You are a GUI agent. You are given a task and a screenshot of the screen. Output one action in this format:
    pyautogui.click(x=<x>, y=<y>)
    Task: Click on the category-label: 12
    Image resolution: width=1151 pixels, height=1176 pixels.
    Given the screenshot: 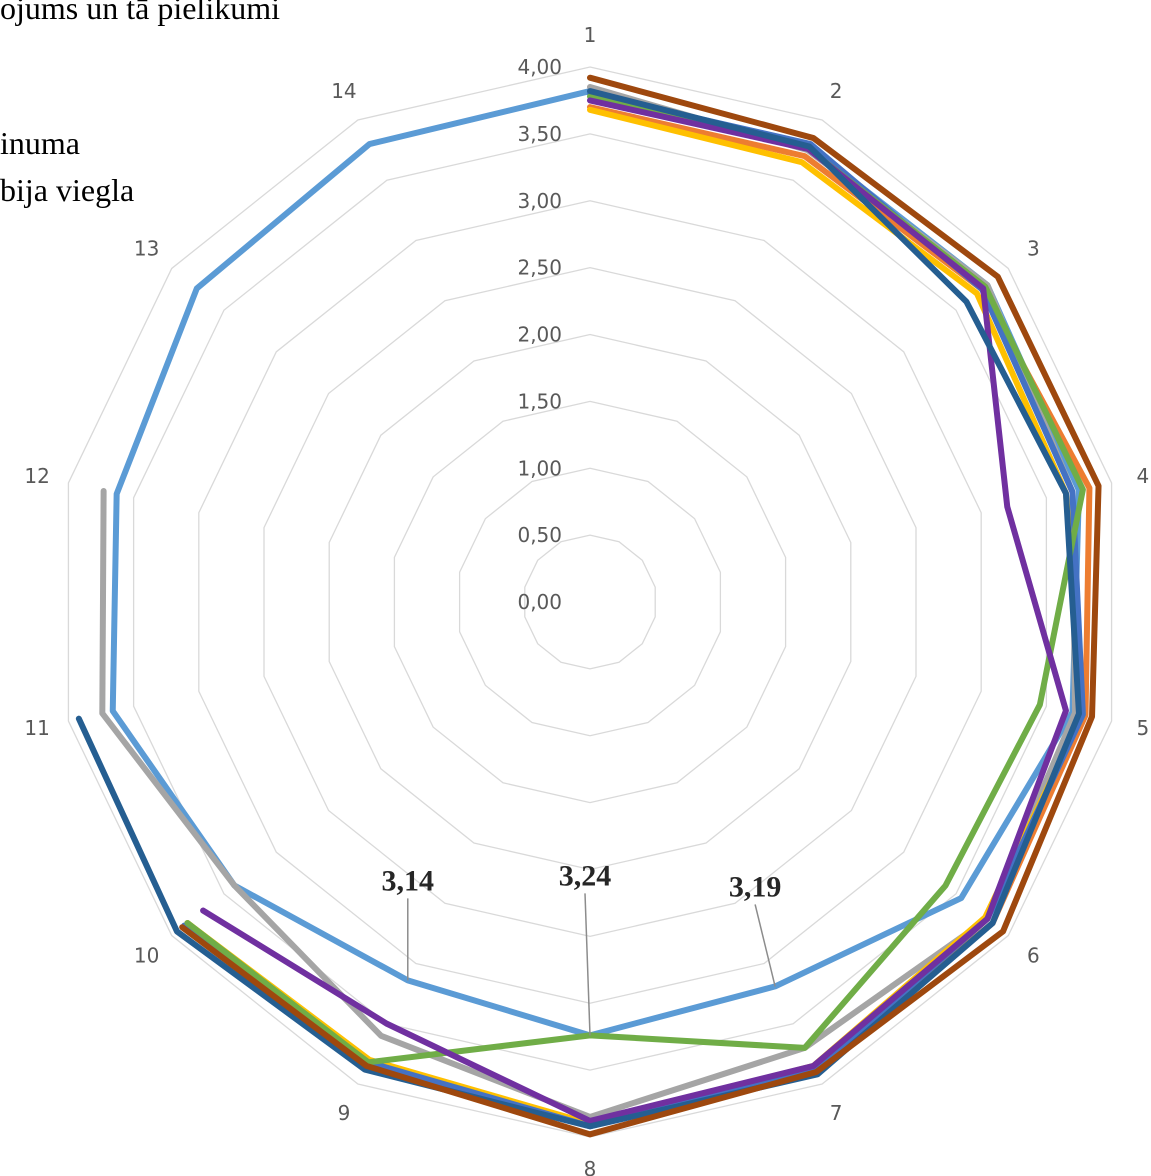 What is the action you would take?
    pyautogui.click(x=36, y=476)
    